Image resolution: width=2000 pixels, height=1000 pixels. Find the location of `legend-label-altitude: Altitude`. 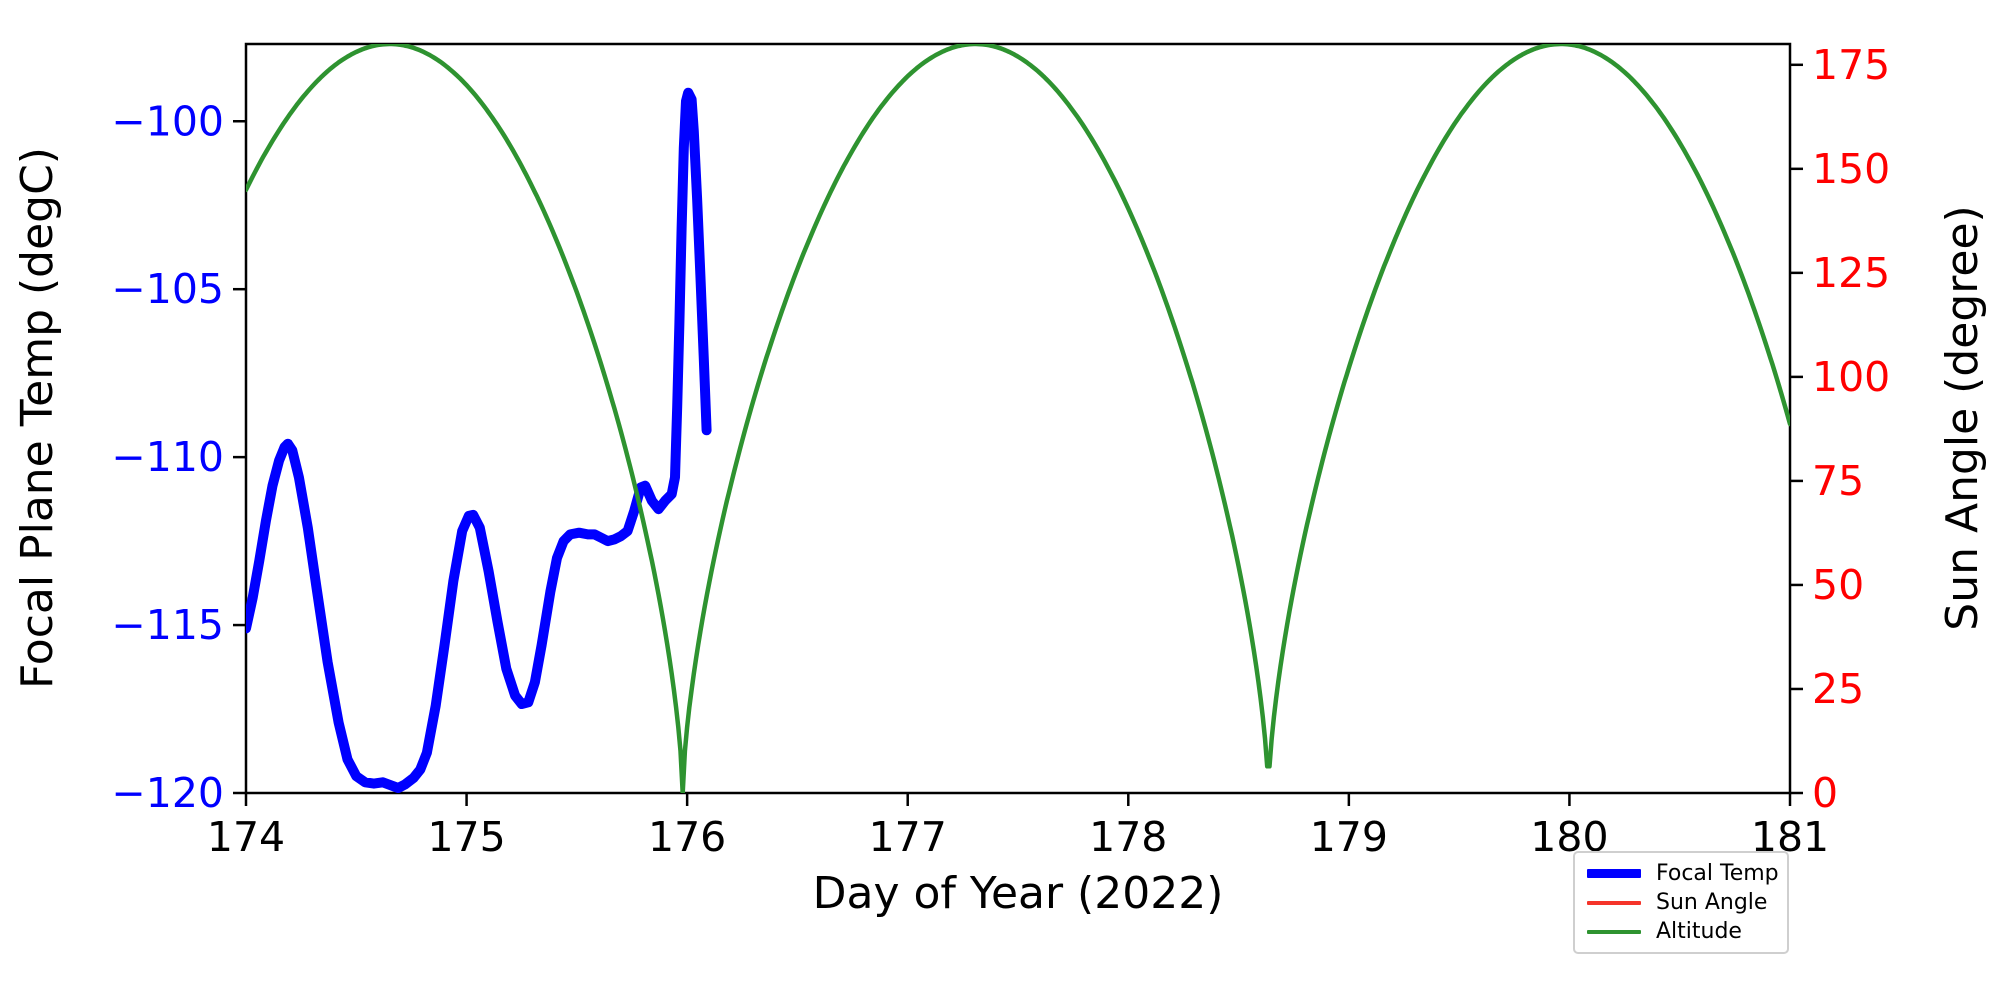

legend-label-altitude: Altitude is located at coordinates (1699, 931).